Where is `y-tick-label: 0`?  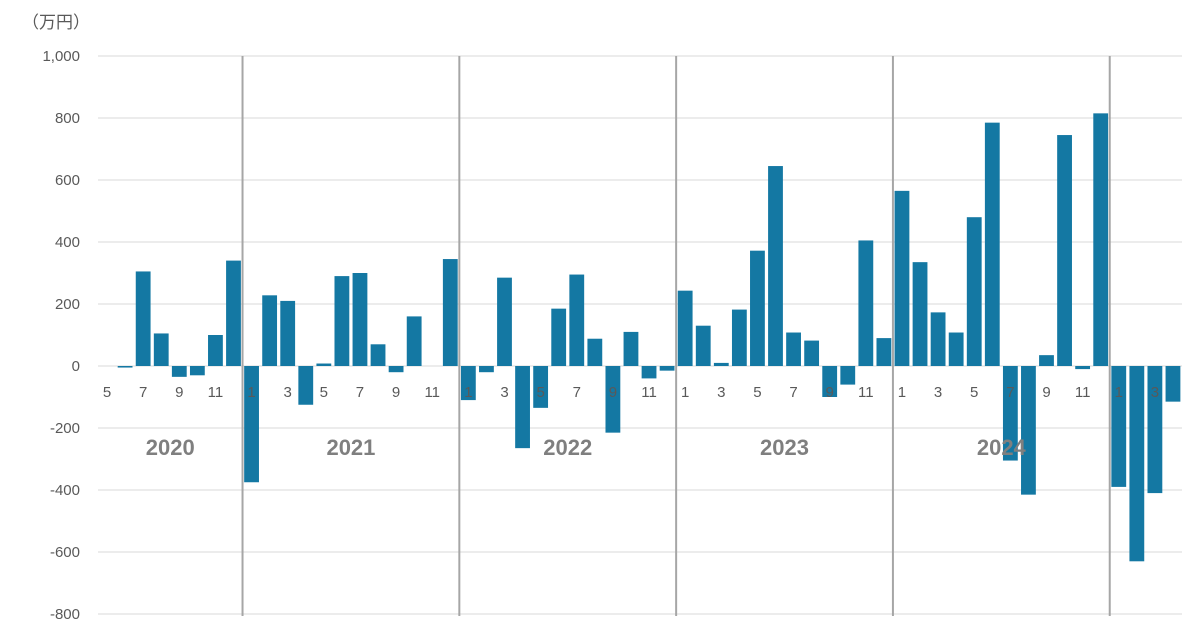
y-tick-label: 0 is located at coordinates (76, 366).